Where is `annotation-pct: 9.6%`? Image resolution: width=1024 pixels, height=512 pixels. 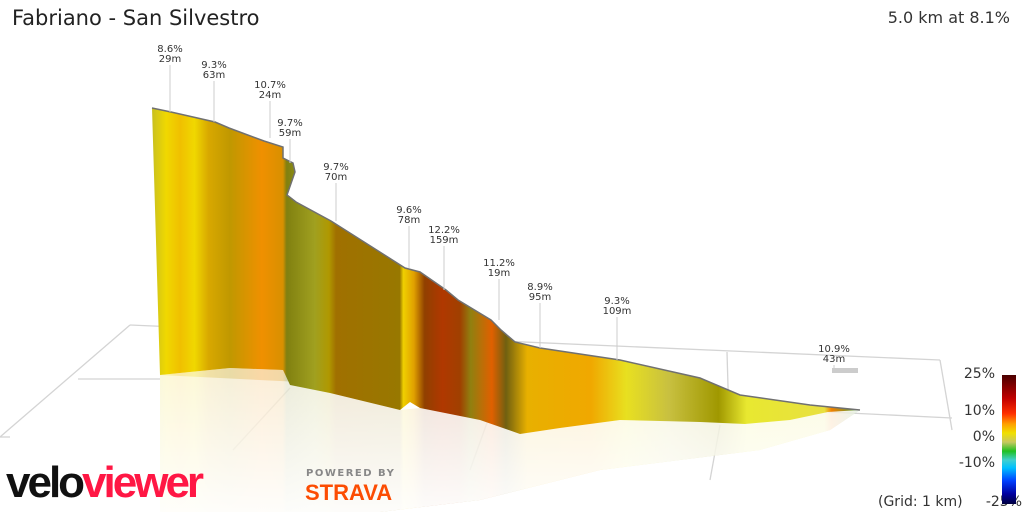 annotation-pct: 9.6% is located at coordinates (408, 210).